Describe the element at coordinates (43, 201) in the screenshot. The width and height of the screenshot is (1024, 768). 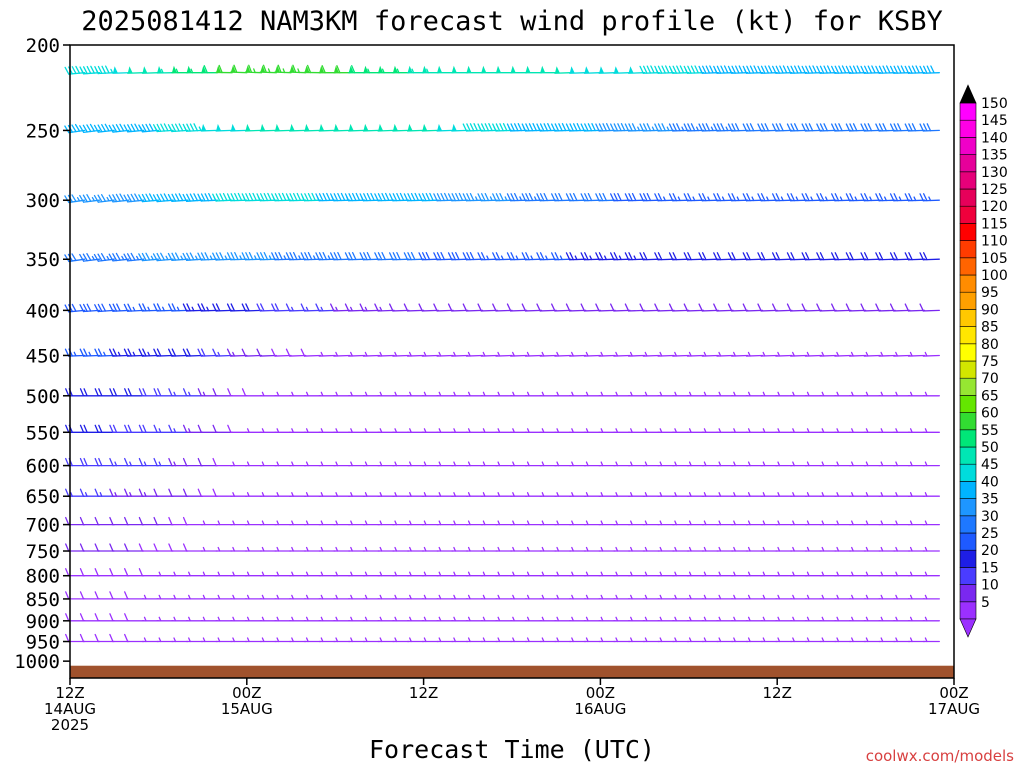
I see `y-tick-label: 300` at that location.